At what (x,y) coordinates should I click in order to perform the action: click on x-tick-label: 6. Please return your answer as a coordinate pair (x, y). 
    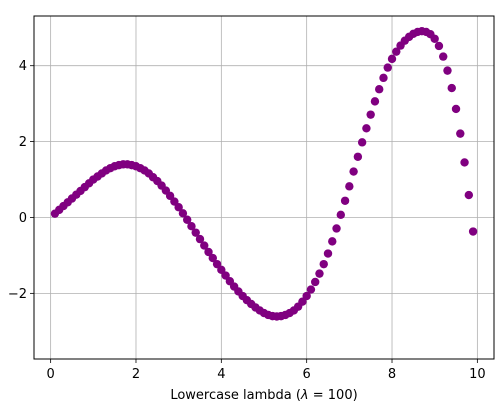
    Looking at the image, I should click on (307, 374).